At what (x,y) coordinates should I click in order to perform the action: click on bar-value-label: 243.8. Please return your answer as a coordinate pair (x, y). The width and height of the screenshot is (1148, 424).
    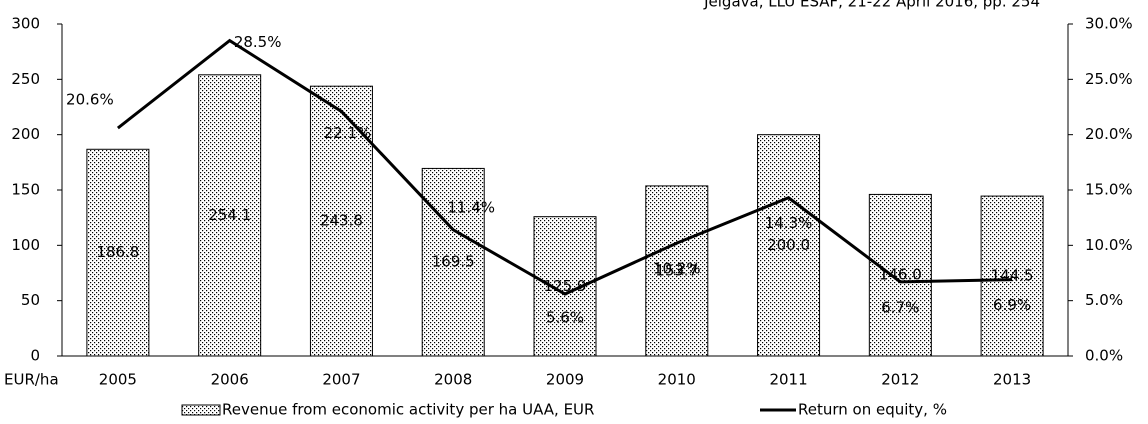
    Looking at the image, I should click on (341, 221).